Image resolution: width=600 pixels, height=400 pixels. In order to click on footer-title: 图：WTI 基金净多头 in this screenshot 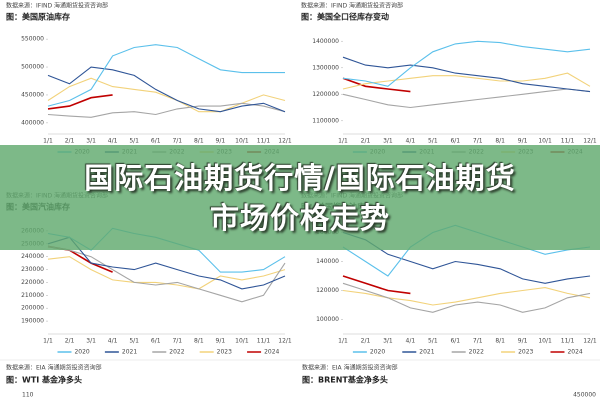, I will do `click(44, 380)`.